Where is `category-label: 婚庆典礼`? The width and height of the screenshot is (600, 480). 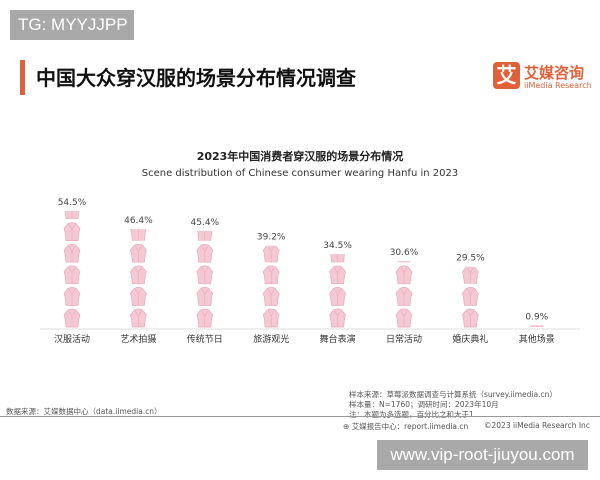
category-label: 婚庆典礼 is located at coordinates (470, 339).